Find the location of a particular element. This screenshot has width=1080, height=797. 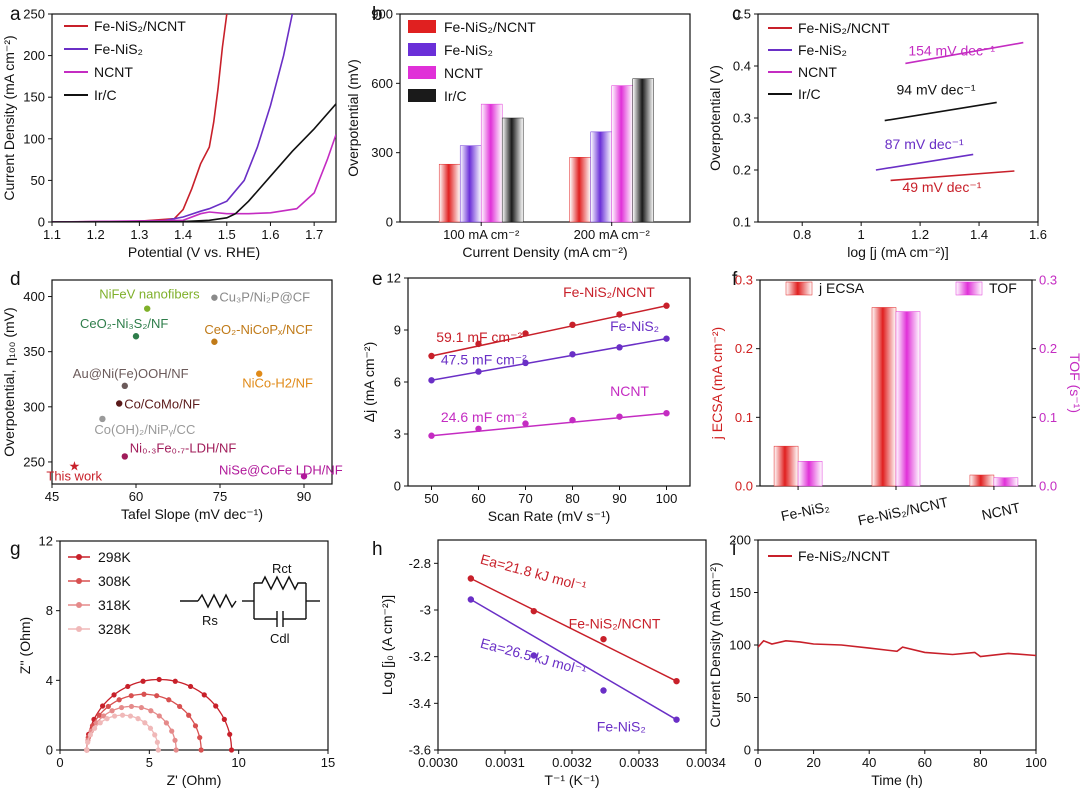

x-axis-label: Scan Rate (mV s⁻¹) is located at coordinates (549, 516).